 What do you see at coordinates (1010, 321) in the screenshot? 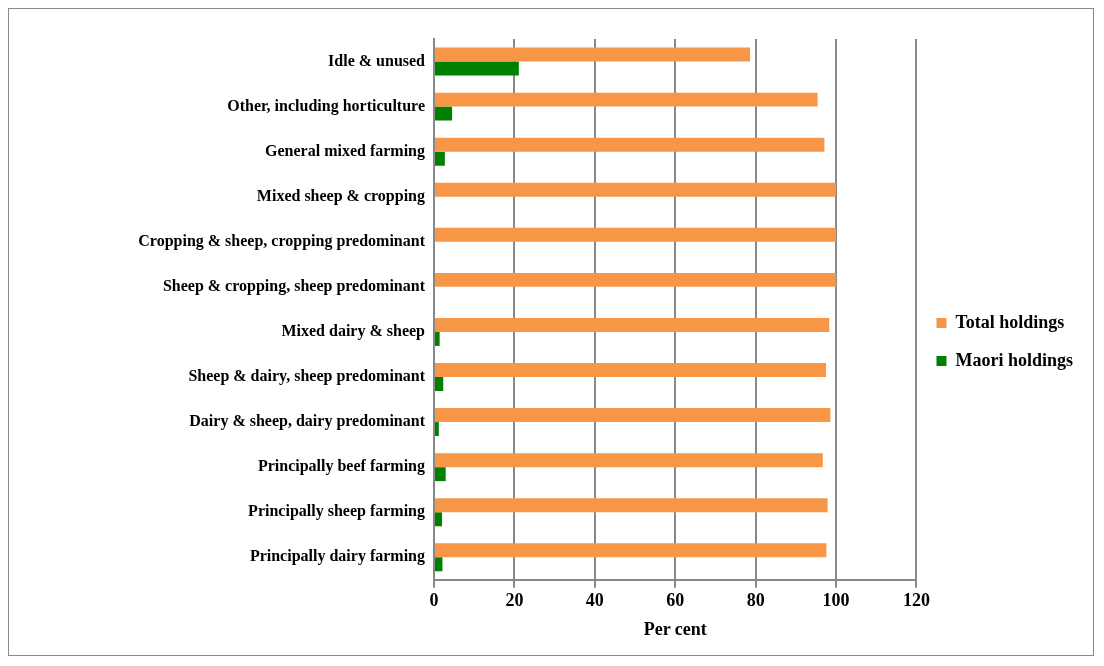
I see `legend-label: Total holdings` at bounding box center [1010, 321].